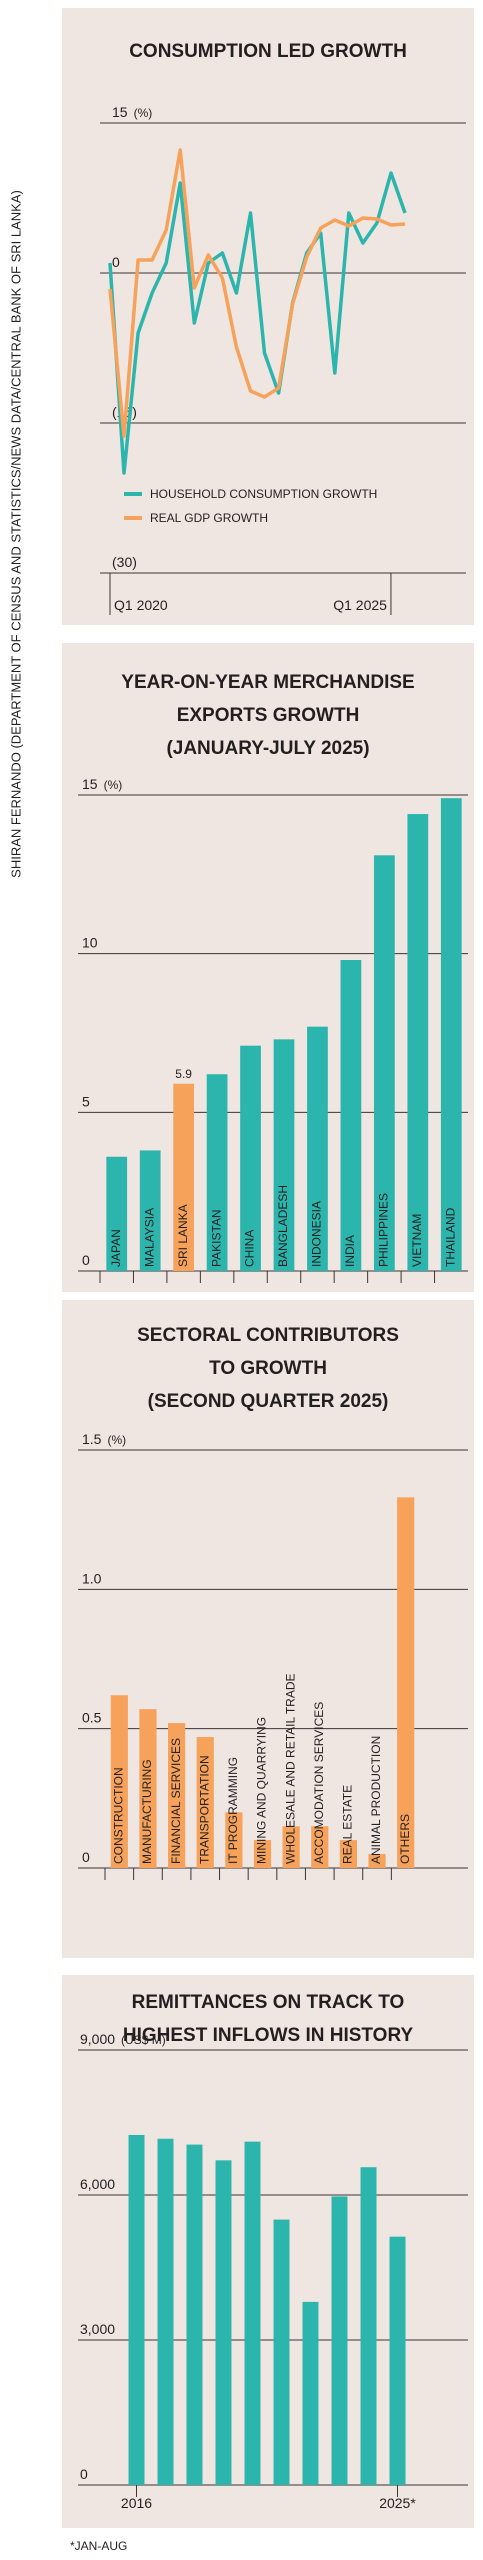 The height and width of the screenshot is (2560, 483). Describe the element at coordinates (262, 1790) in the screenshot. I see `bar-label: MINING AND QUARRYING` at that location.